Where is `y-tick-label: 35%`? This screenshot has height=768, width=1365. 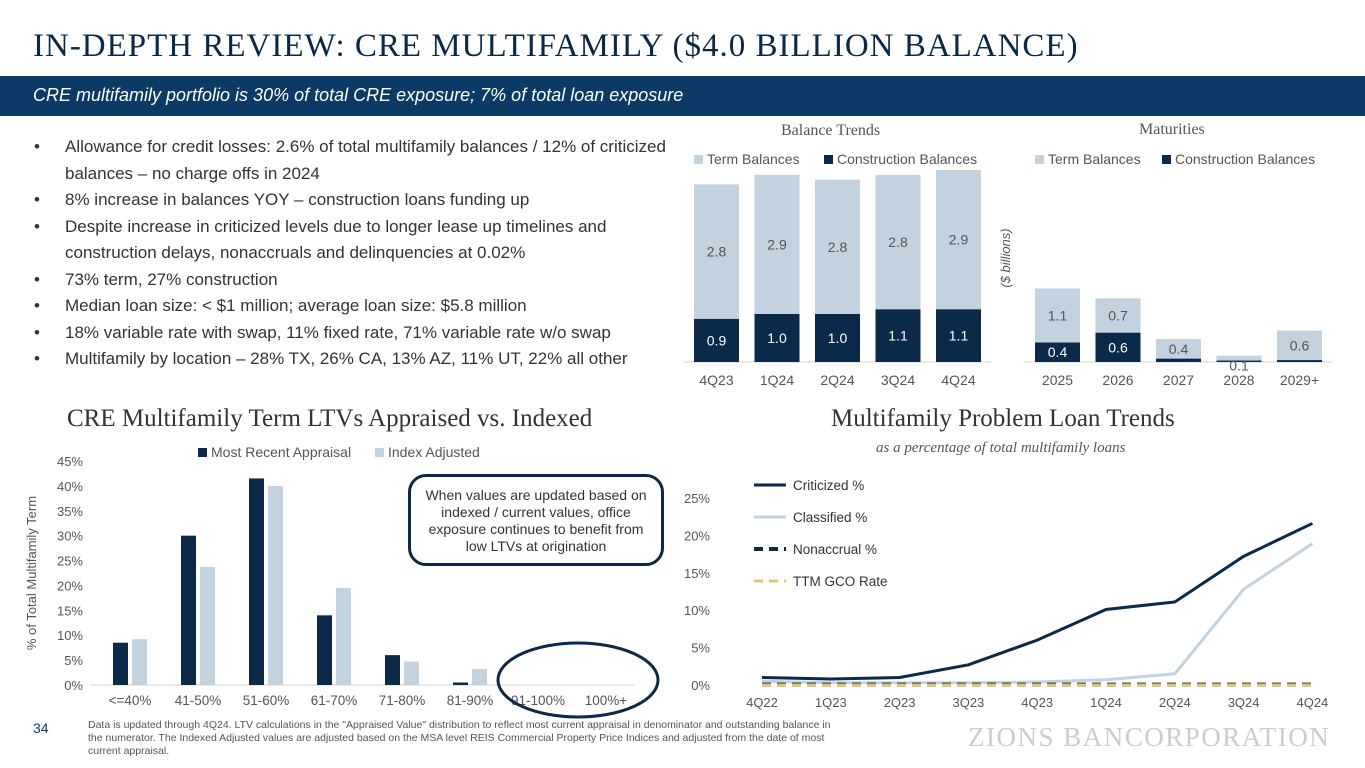 y-tick-label: 35% is located at coordinates (70, 511).